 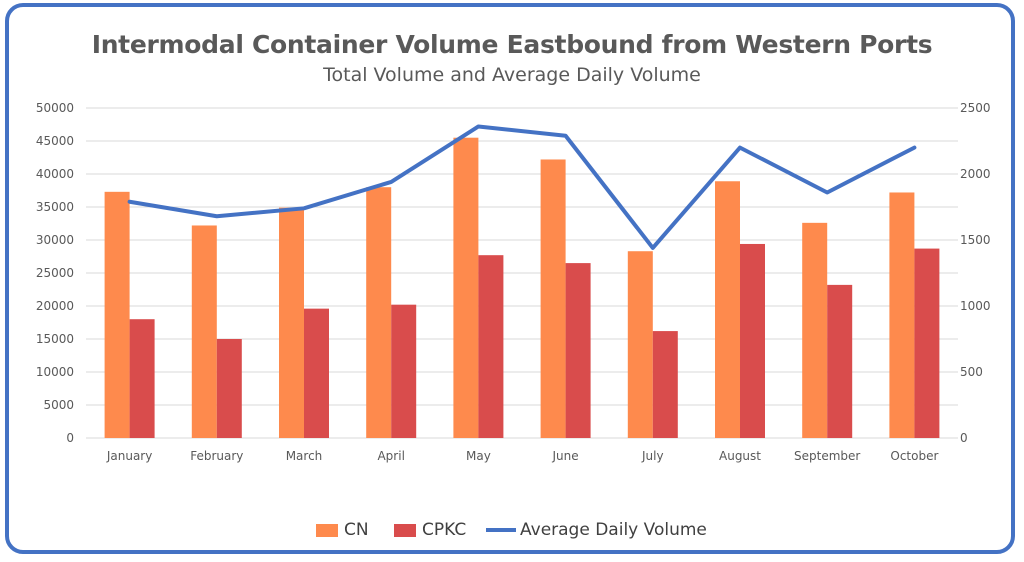 What do you see at coordinates (327, 530) in the screenshot?
I see `legend-swatch-cn` at bounding box center [327, 530].